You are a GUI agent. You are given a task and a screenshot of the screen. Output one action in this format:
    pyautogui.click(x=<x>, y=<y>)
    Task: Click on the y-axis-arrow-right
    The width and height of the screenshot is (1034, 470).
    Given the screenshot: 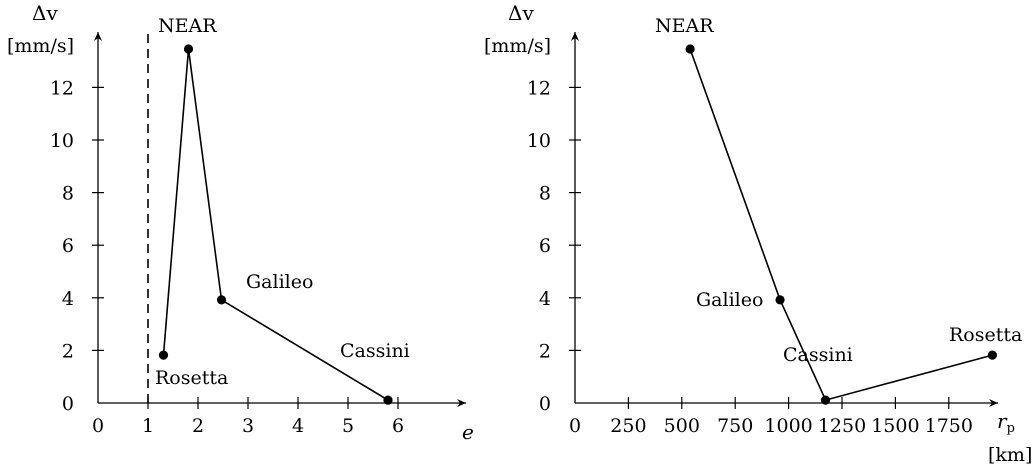 What is the action you would take?
    pyautogui.click(x=575, y=36)
    